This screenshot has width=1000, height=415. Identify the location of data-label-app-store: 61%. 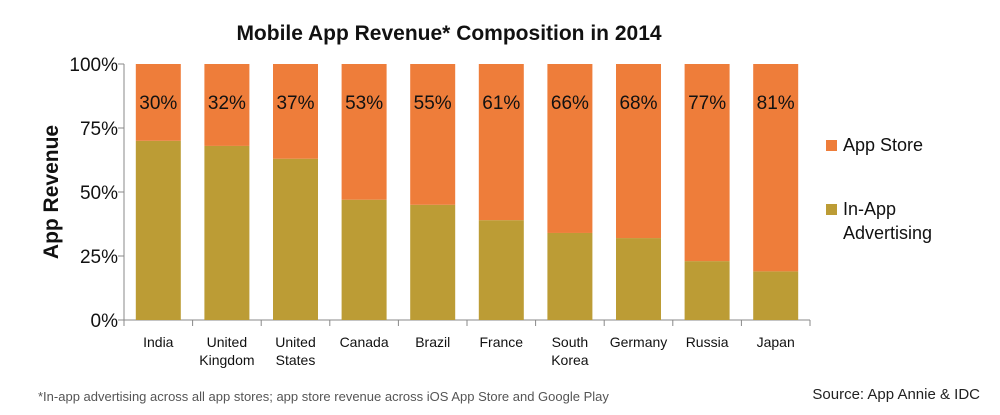
(501, 103).